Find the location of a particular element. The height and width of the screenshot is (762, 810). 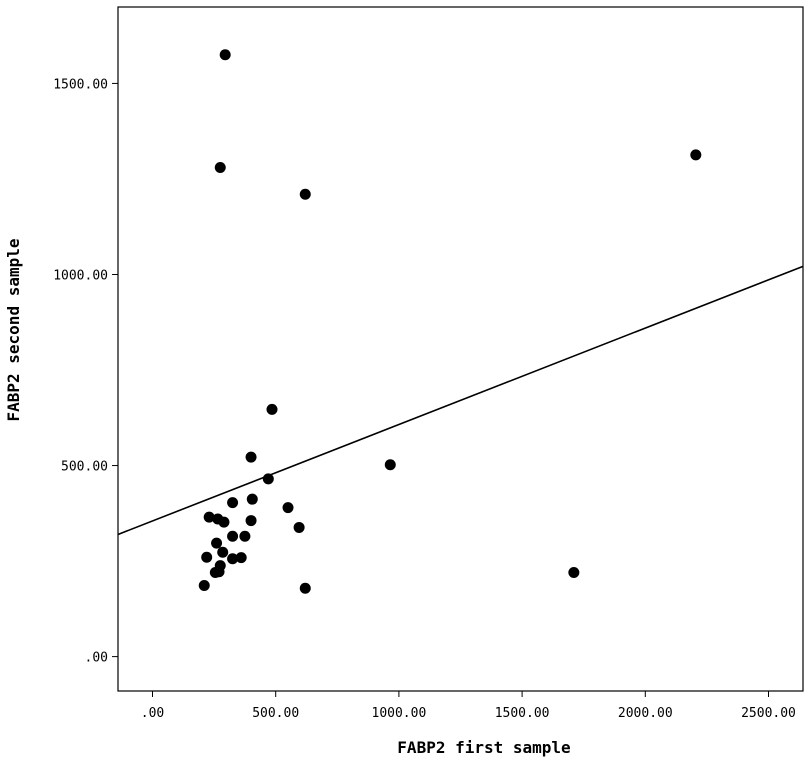

x-tick-label: 1500.00 is located at coordinates (522, 713).